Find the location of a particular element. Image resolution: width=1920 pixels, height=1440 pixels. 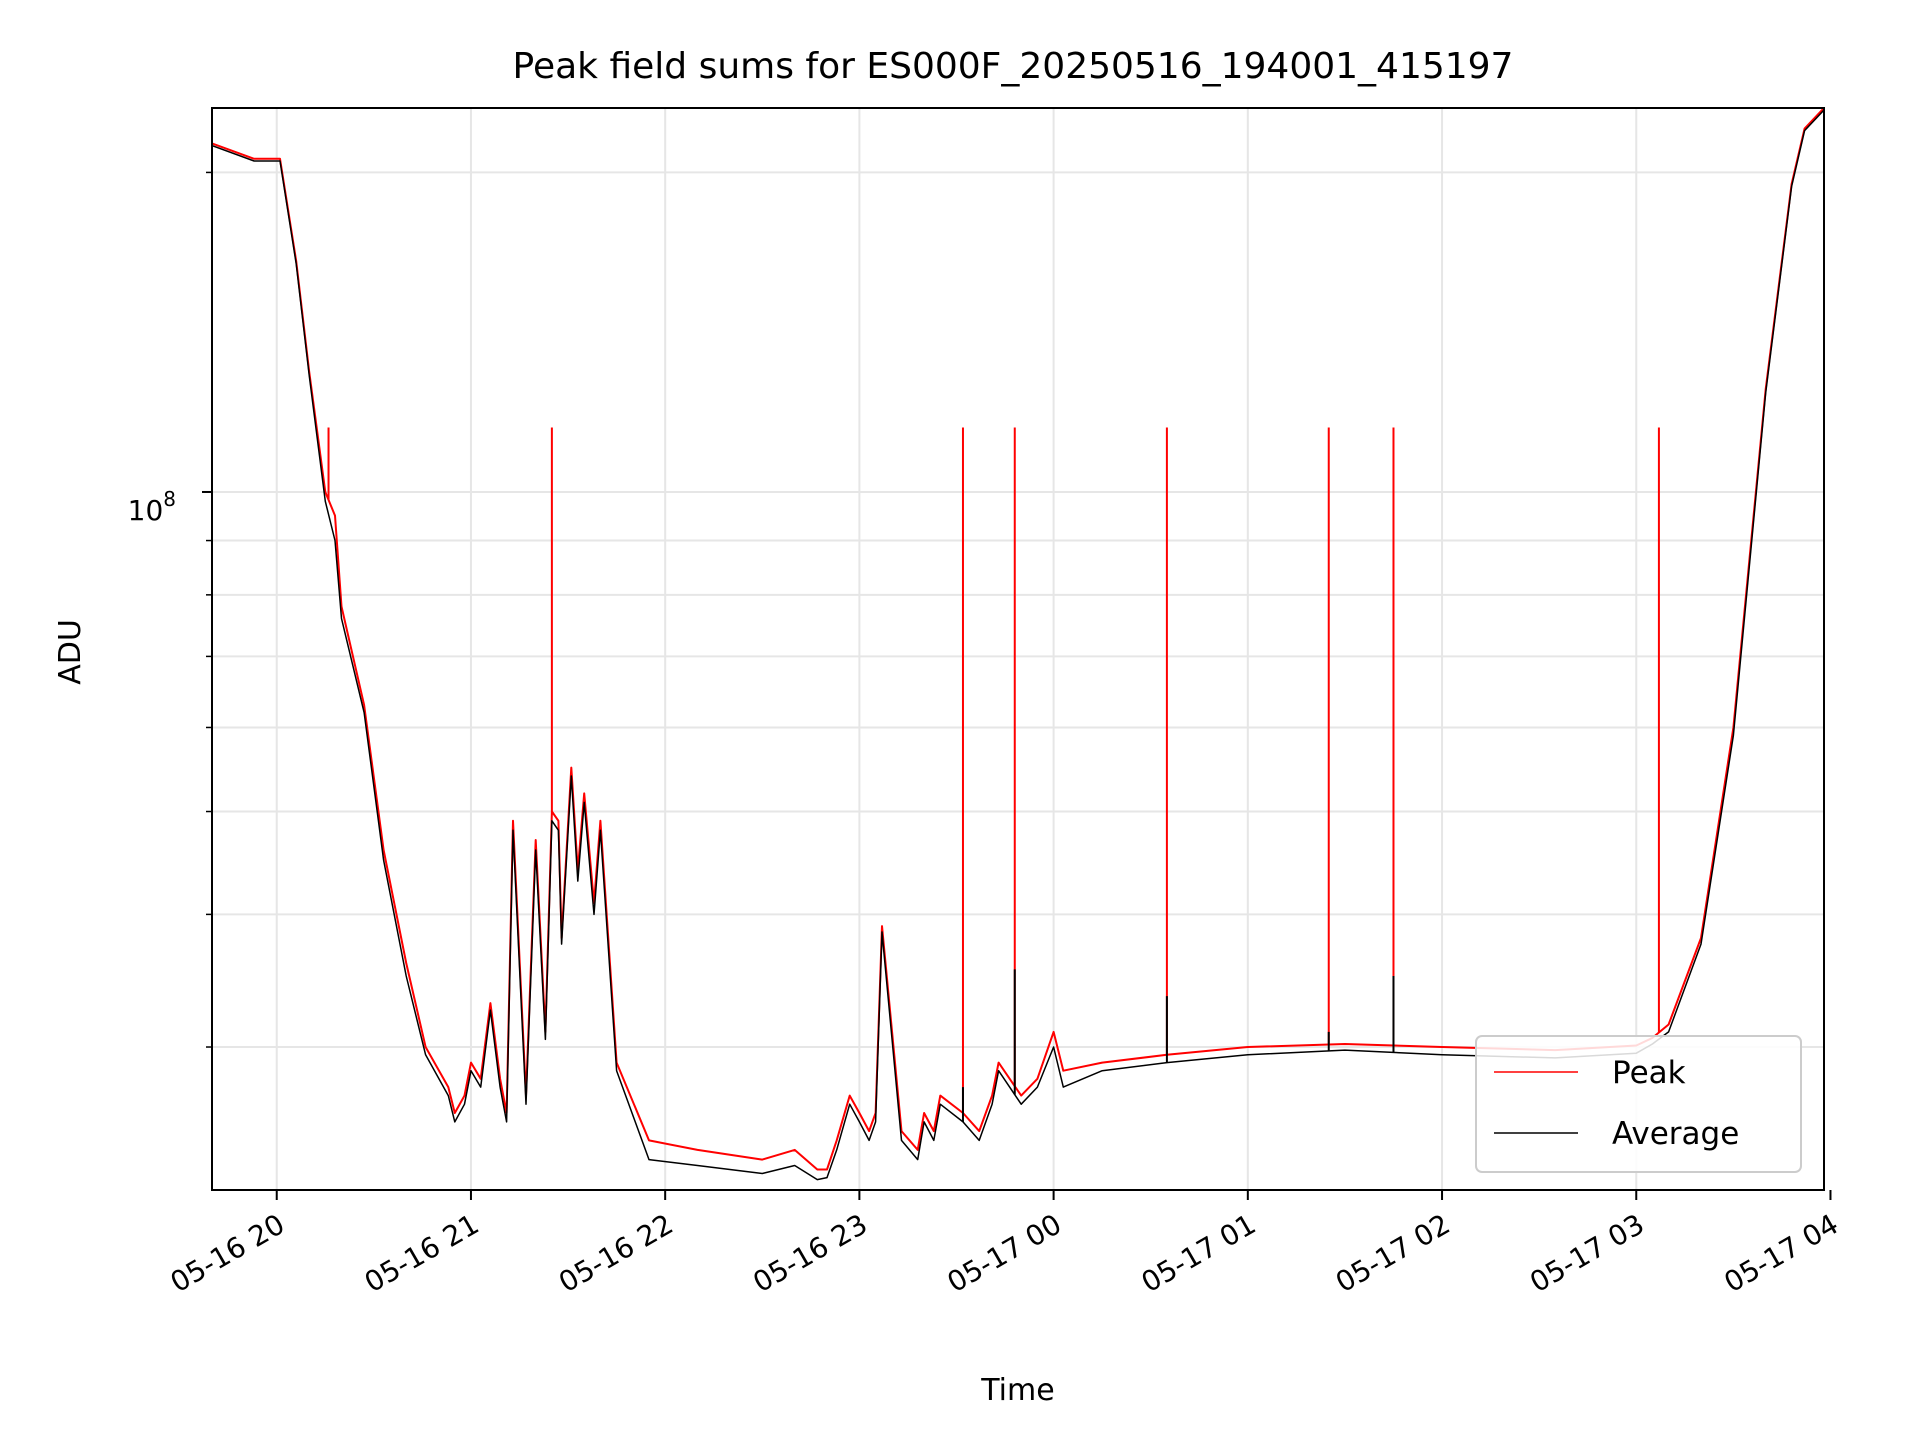

legend-label-peak: Peak is located at coordinates (1649, 1073).